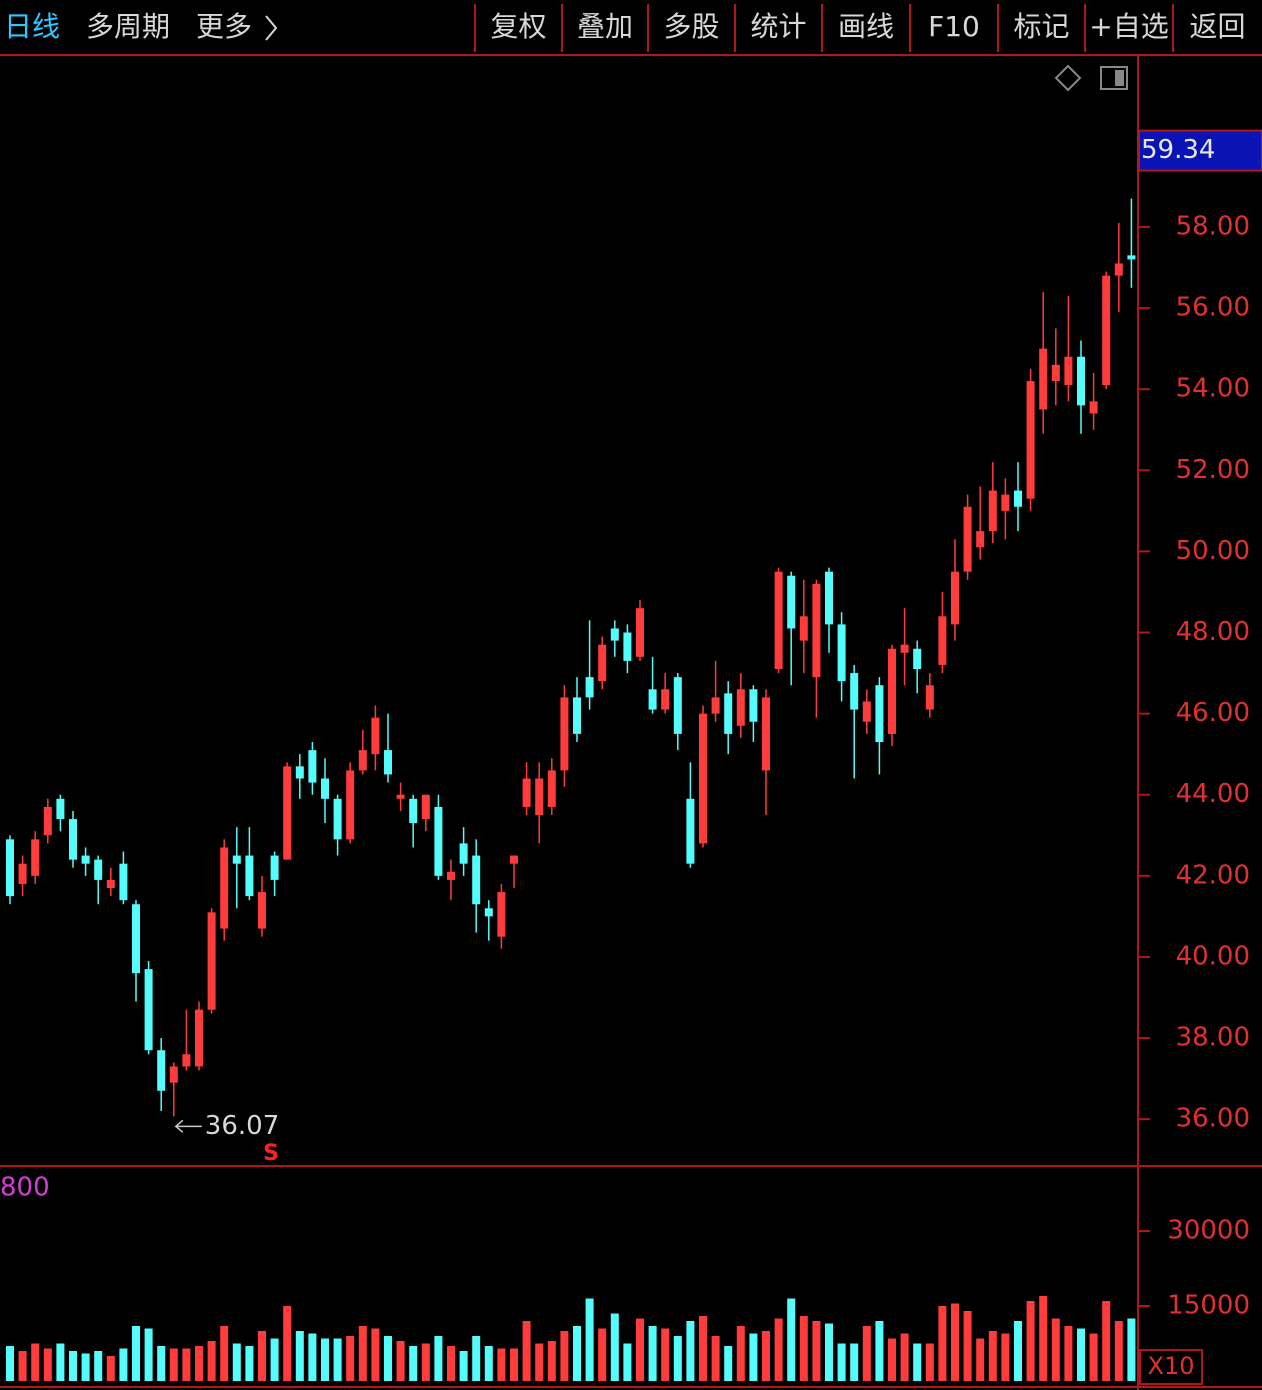 The width and height of the screenshot is (1262, 1390). Describe the element at coordinates (1213, 1119) in the screenshot. I see `y-tick-label: 36.00` at that location.